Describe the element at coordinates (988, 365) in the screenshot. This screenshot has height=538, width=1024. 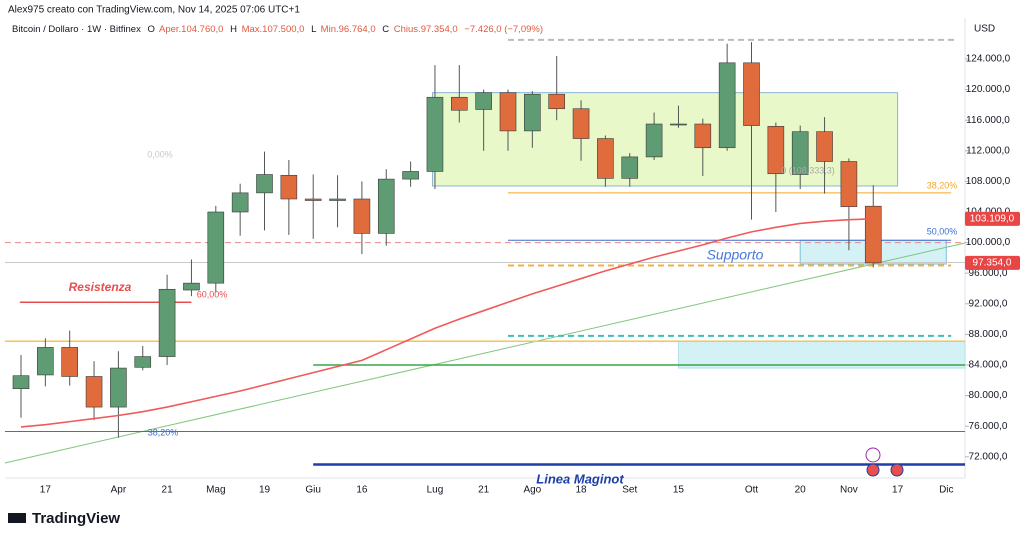
I see `y-tick-label: 84.000,0` at that location.